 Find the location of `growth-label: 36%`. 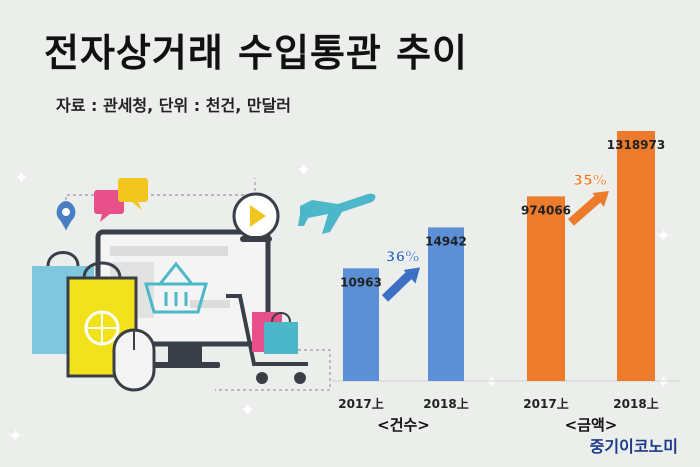

growth-label: 36% is located at coordinates (403, 257).